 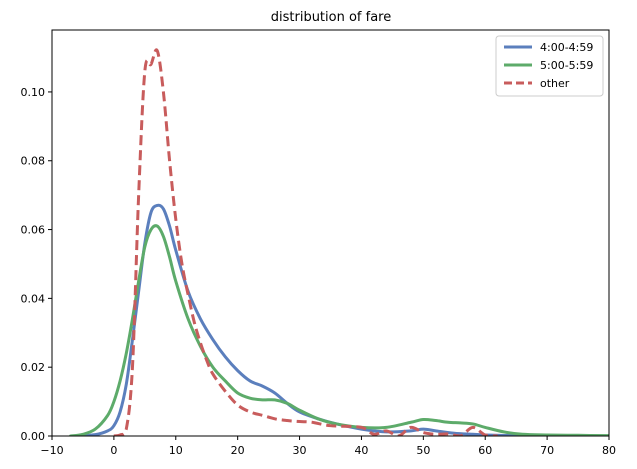 What do you see at coordinates (566, 47) in the screenshot?
I see `legend-label: 4:00-4:59` at bounding box center [566, 47].